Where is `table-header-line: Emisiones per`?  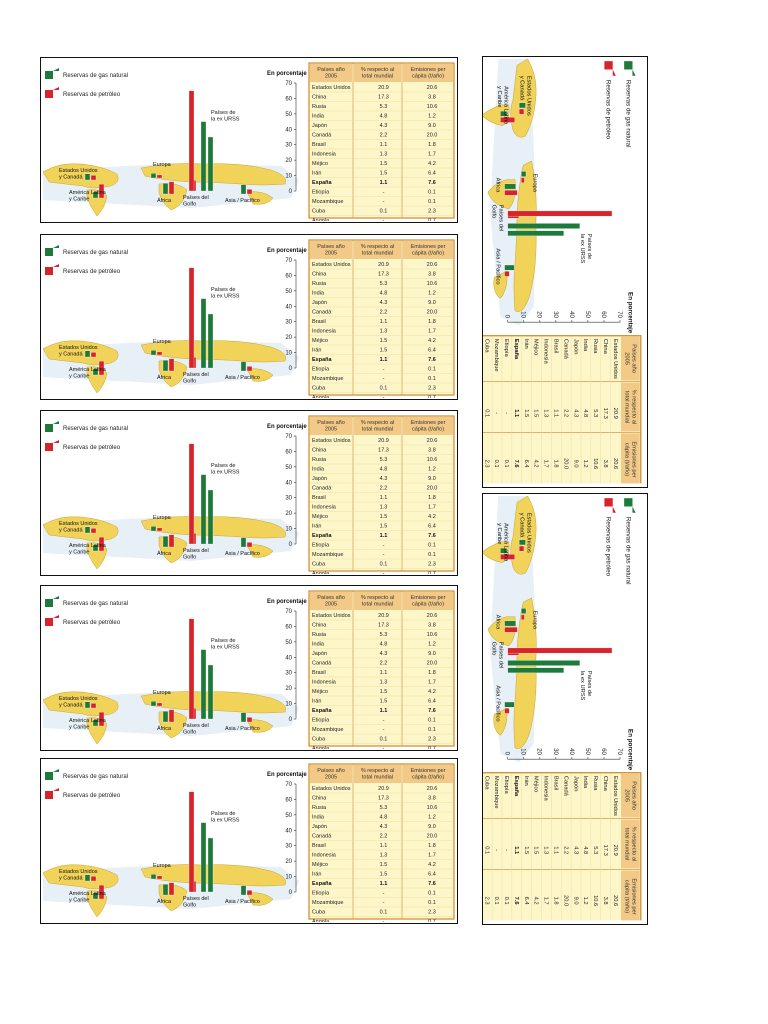
table-header-line: Emisiones per is located at coordinates (633, 896).